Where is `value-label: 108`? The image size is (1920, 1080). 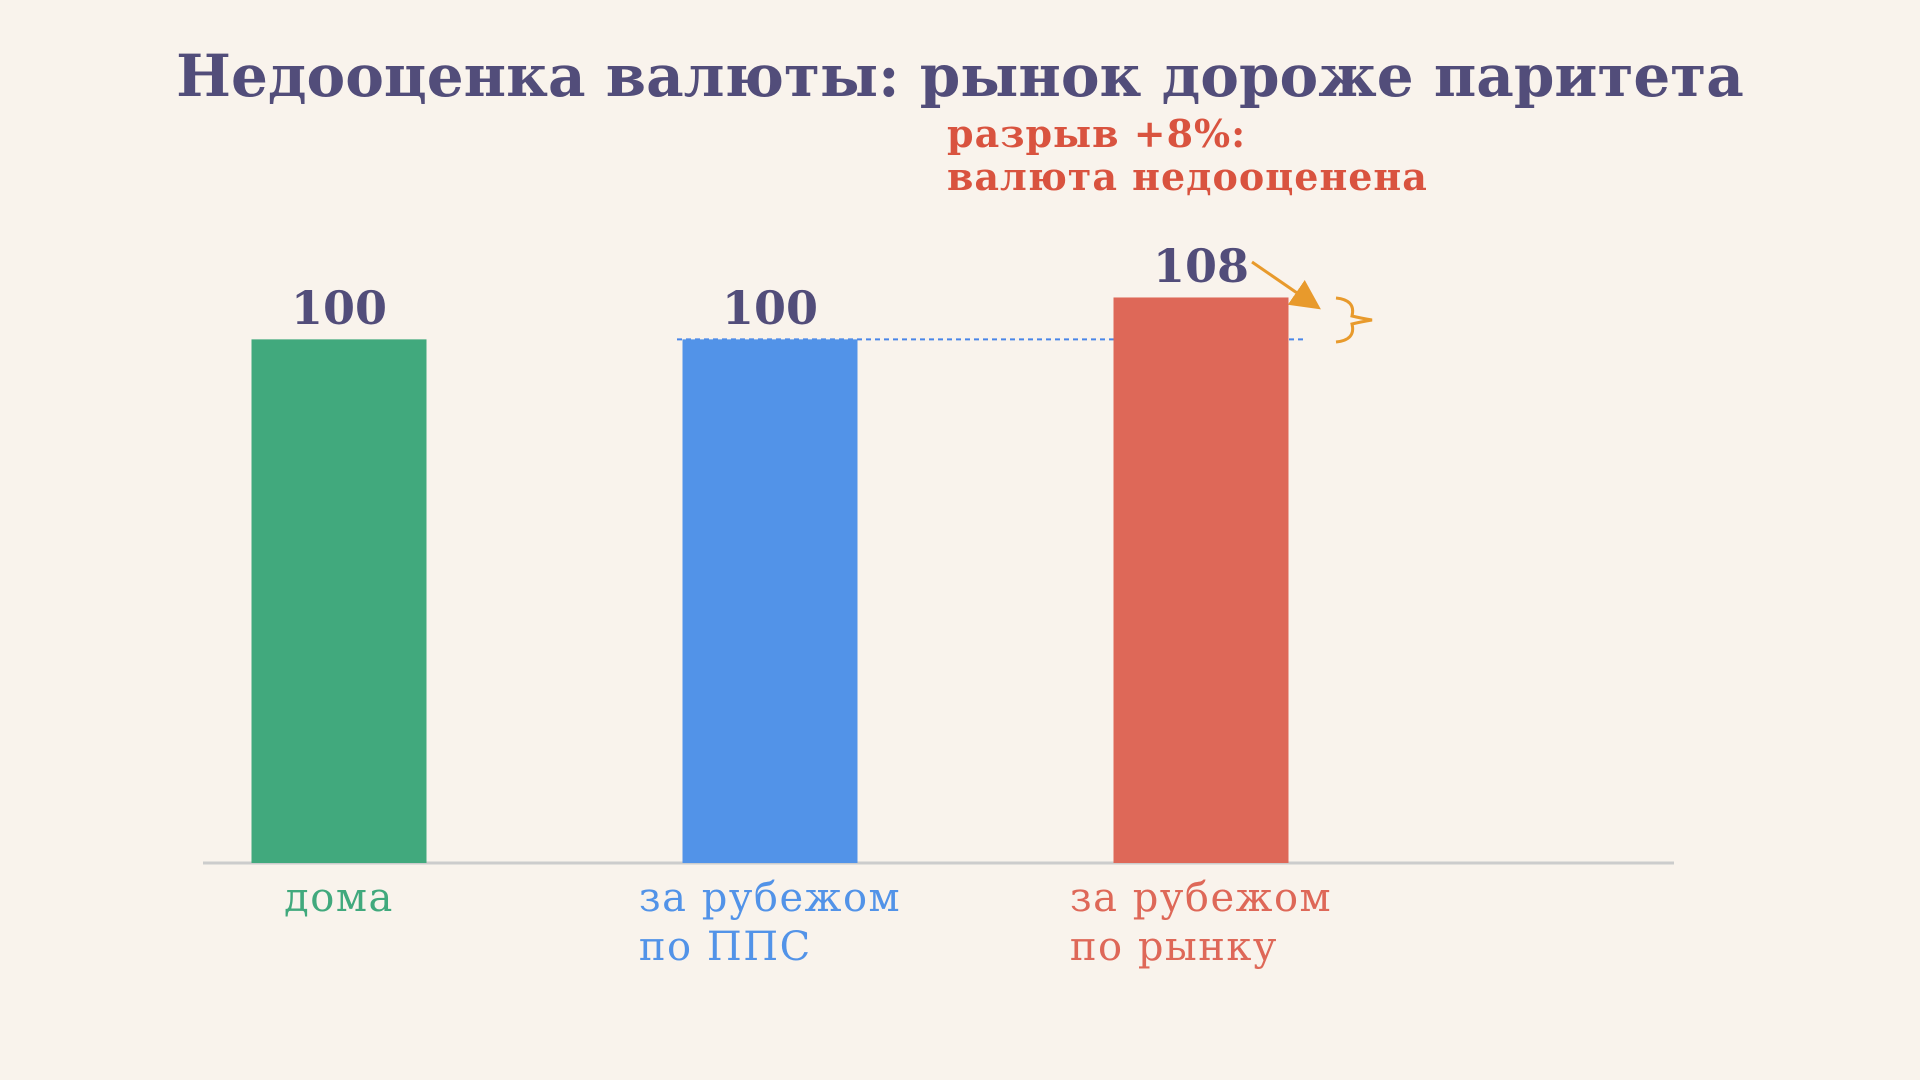 value-label: 108 is located at coordinates (1201, 266).